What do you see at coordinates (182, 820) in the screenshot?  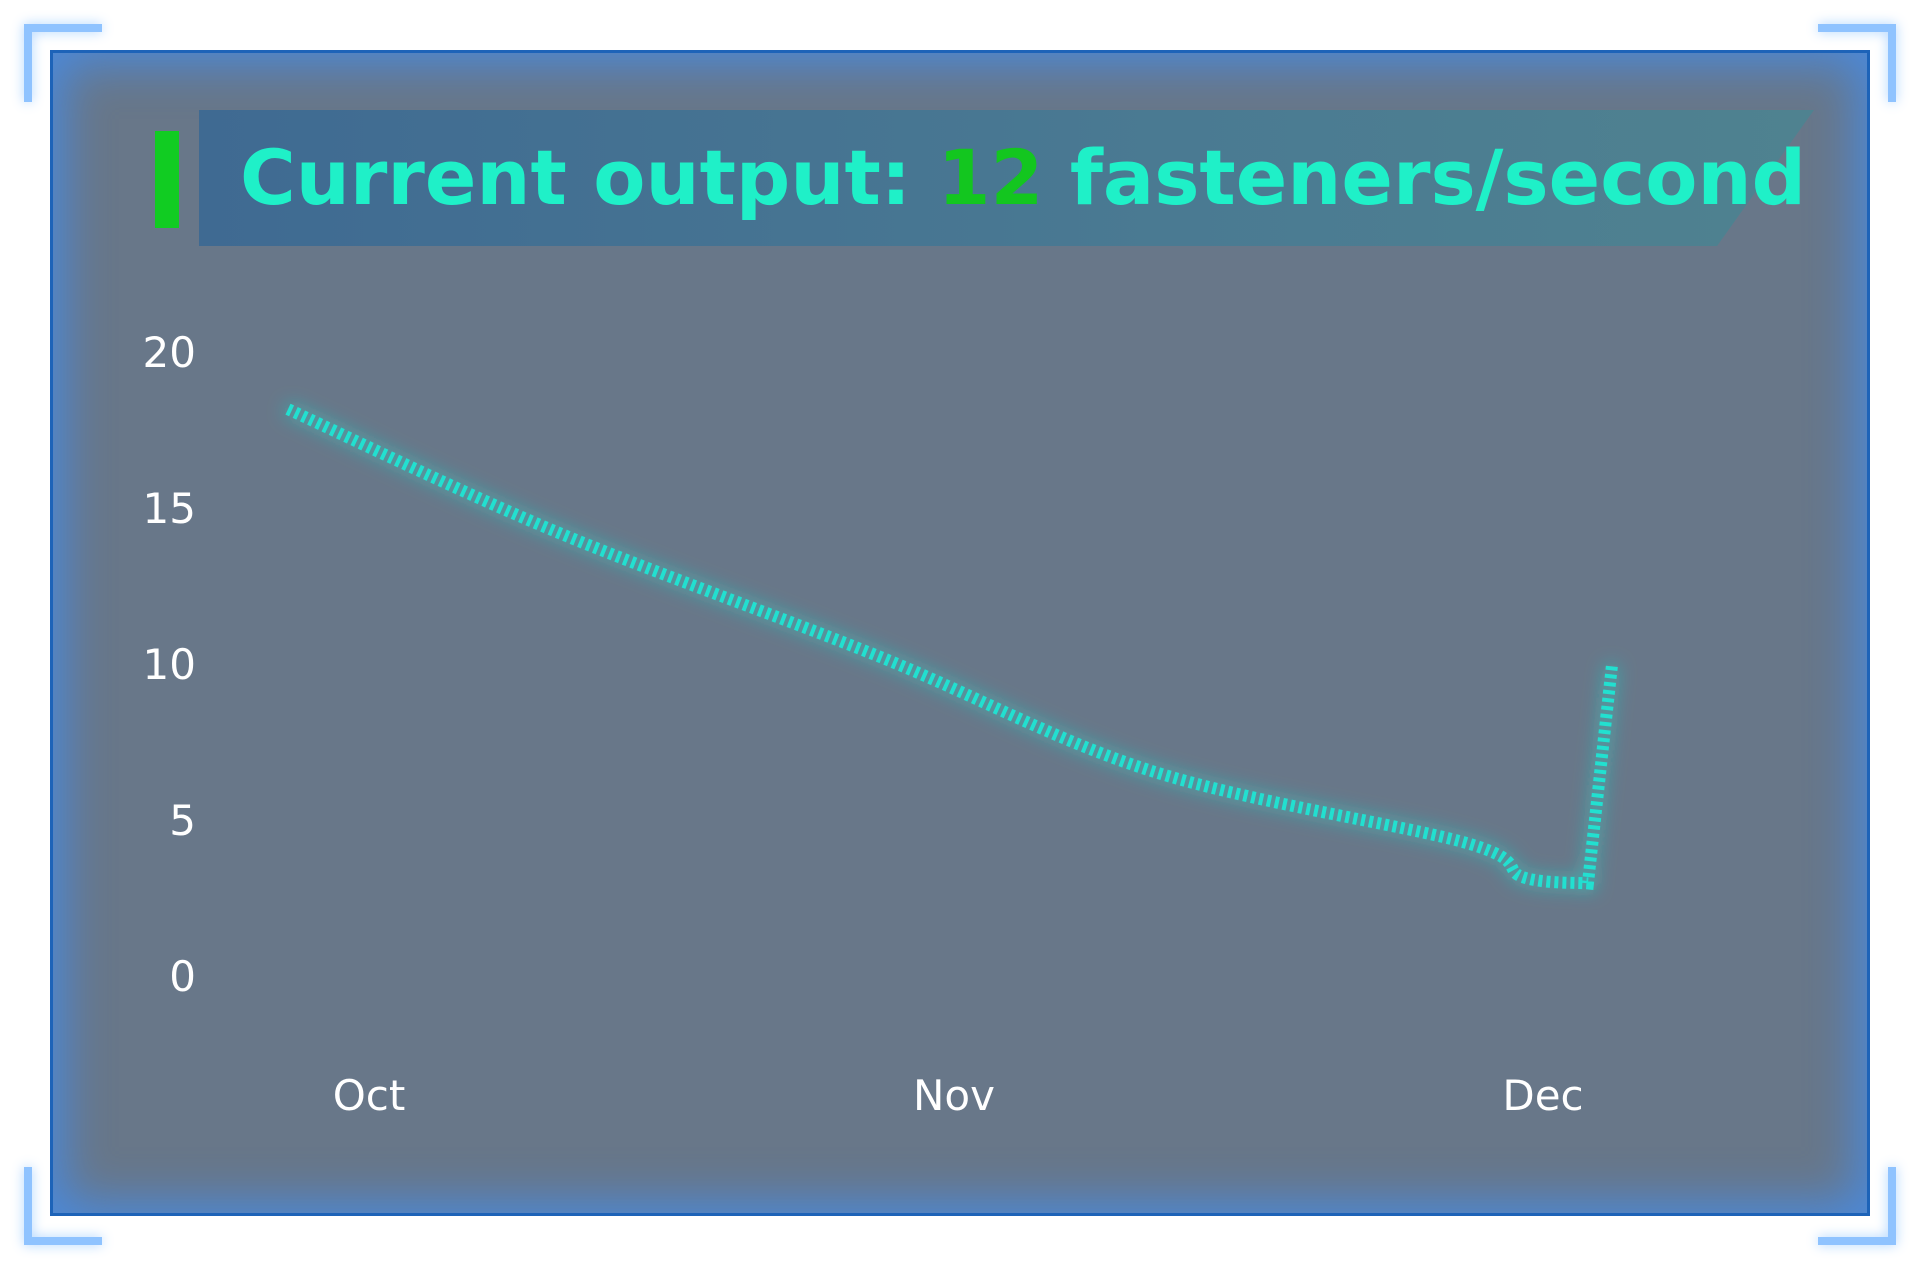 I see `y-tick-label: 5` at bounding box center [182, 820].